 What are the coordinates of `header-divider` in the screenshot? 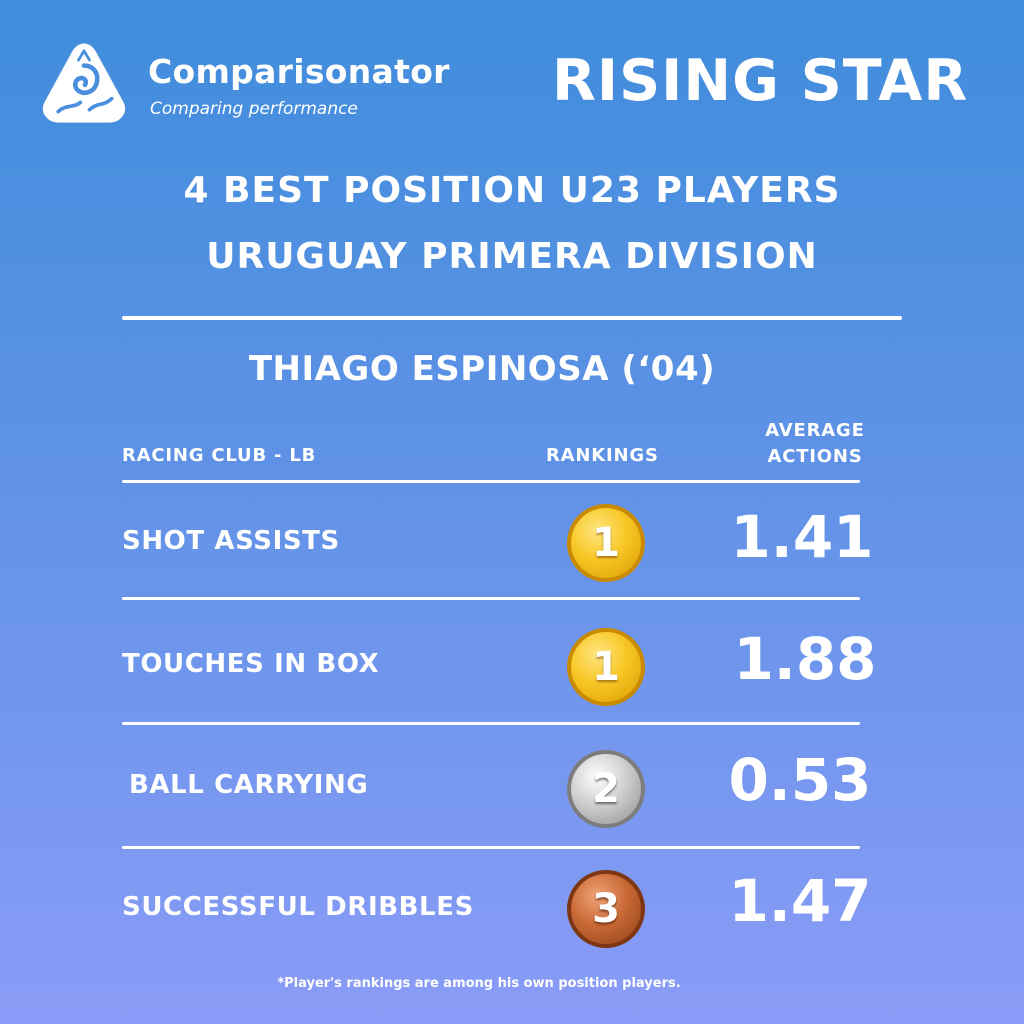 It's located at (512, 318).